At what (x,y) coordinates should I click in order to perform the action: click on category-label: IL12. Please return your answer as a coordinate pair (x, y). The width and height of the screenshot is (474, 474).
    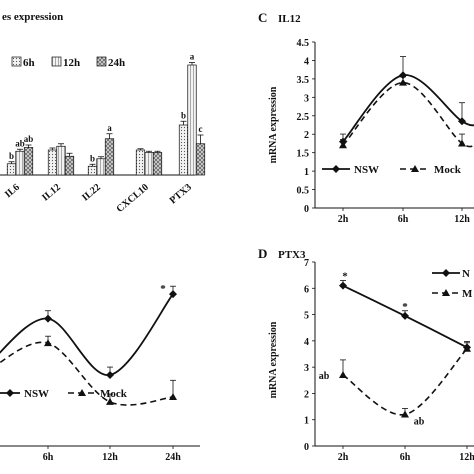
    Looking at the image, I should click on (51, 193).